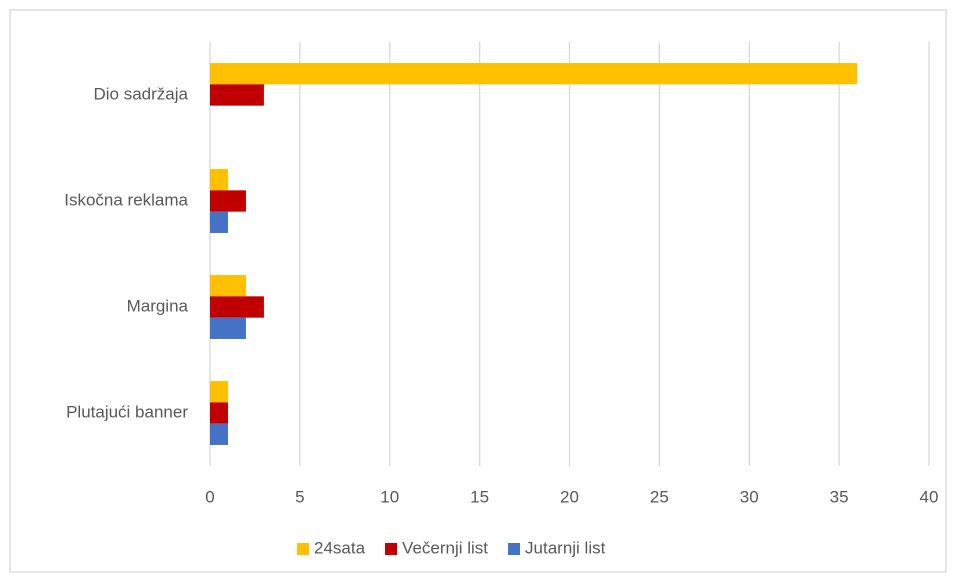 This screenshot has height=588, width=956. What do you see at coordinates (389, 496) in the screenshot?
I see `x-tick-label: 10` at bounding box center [389, 496].